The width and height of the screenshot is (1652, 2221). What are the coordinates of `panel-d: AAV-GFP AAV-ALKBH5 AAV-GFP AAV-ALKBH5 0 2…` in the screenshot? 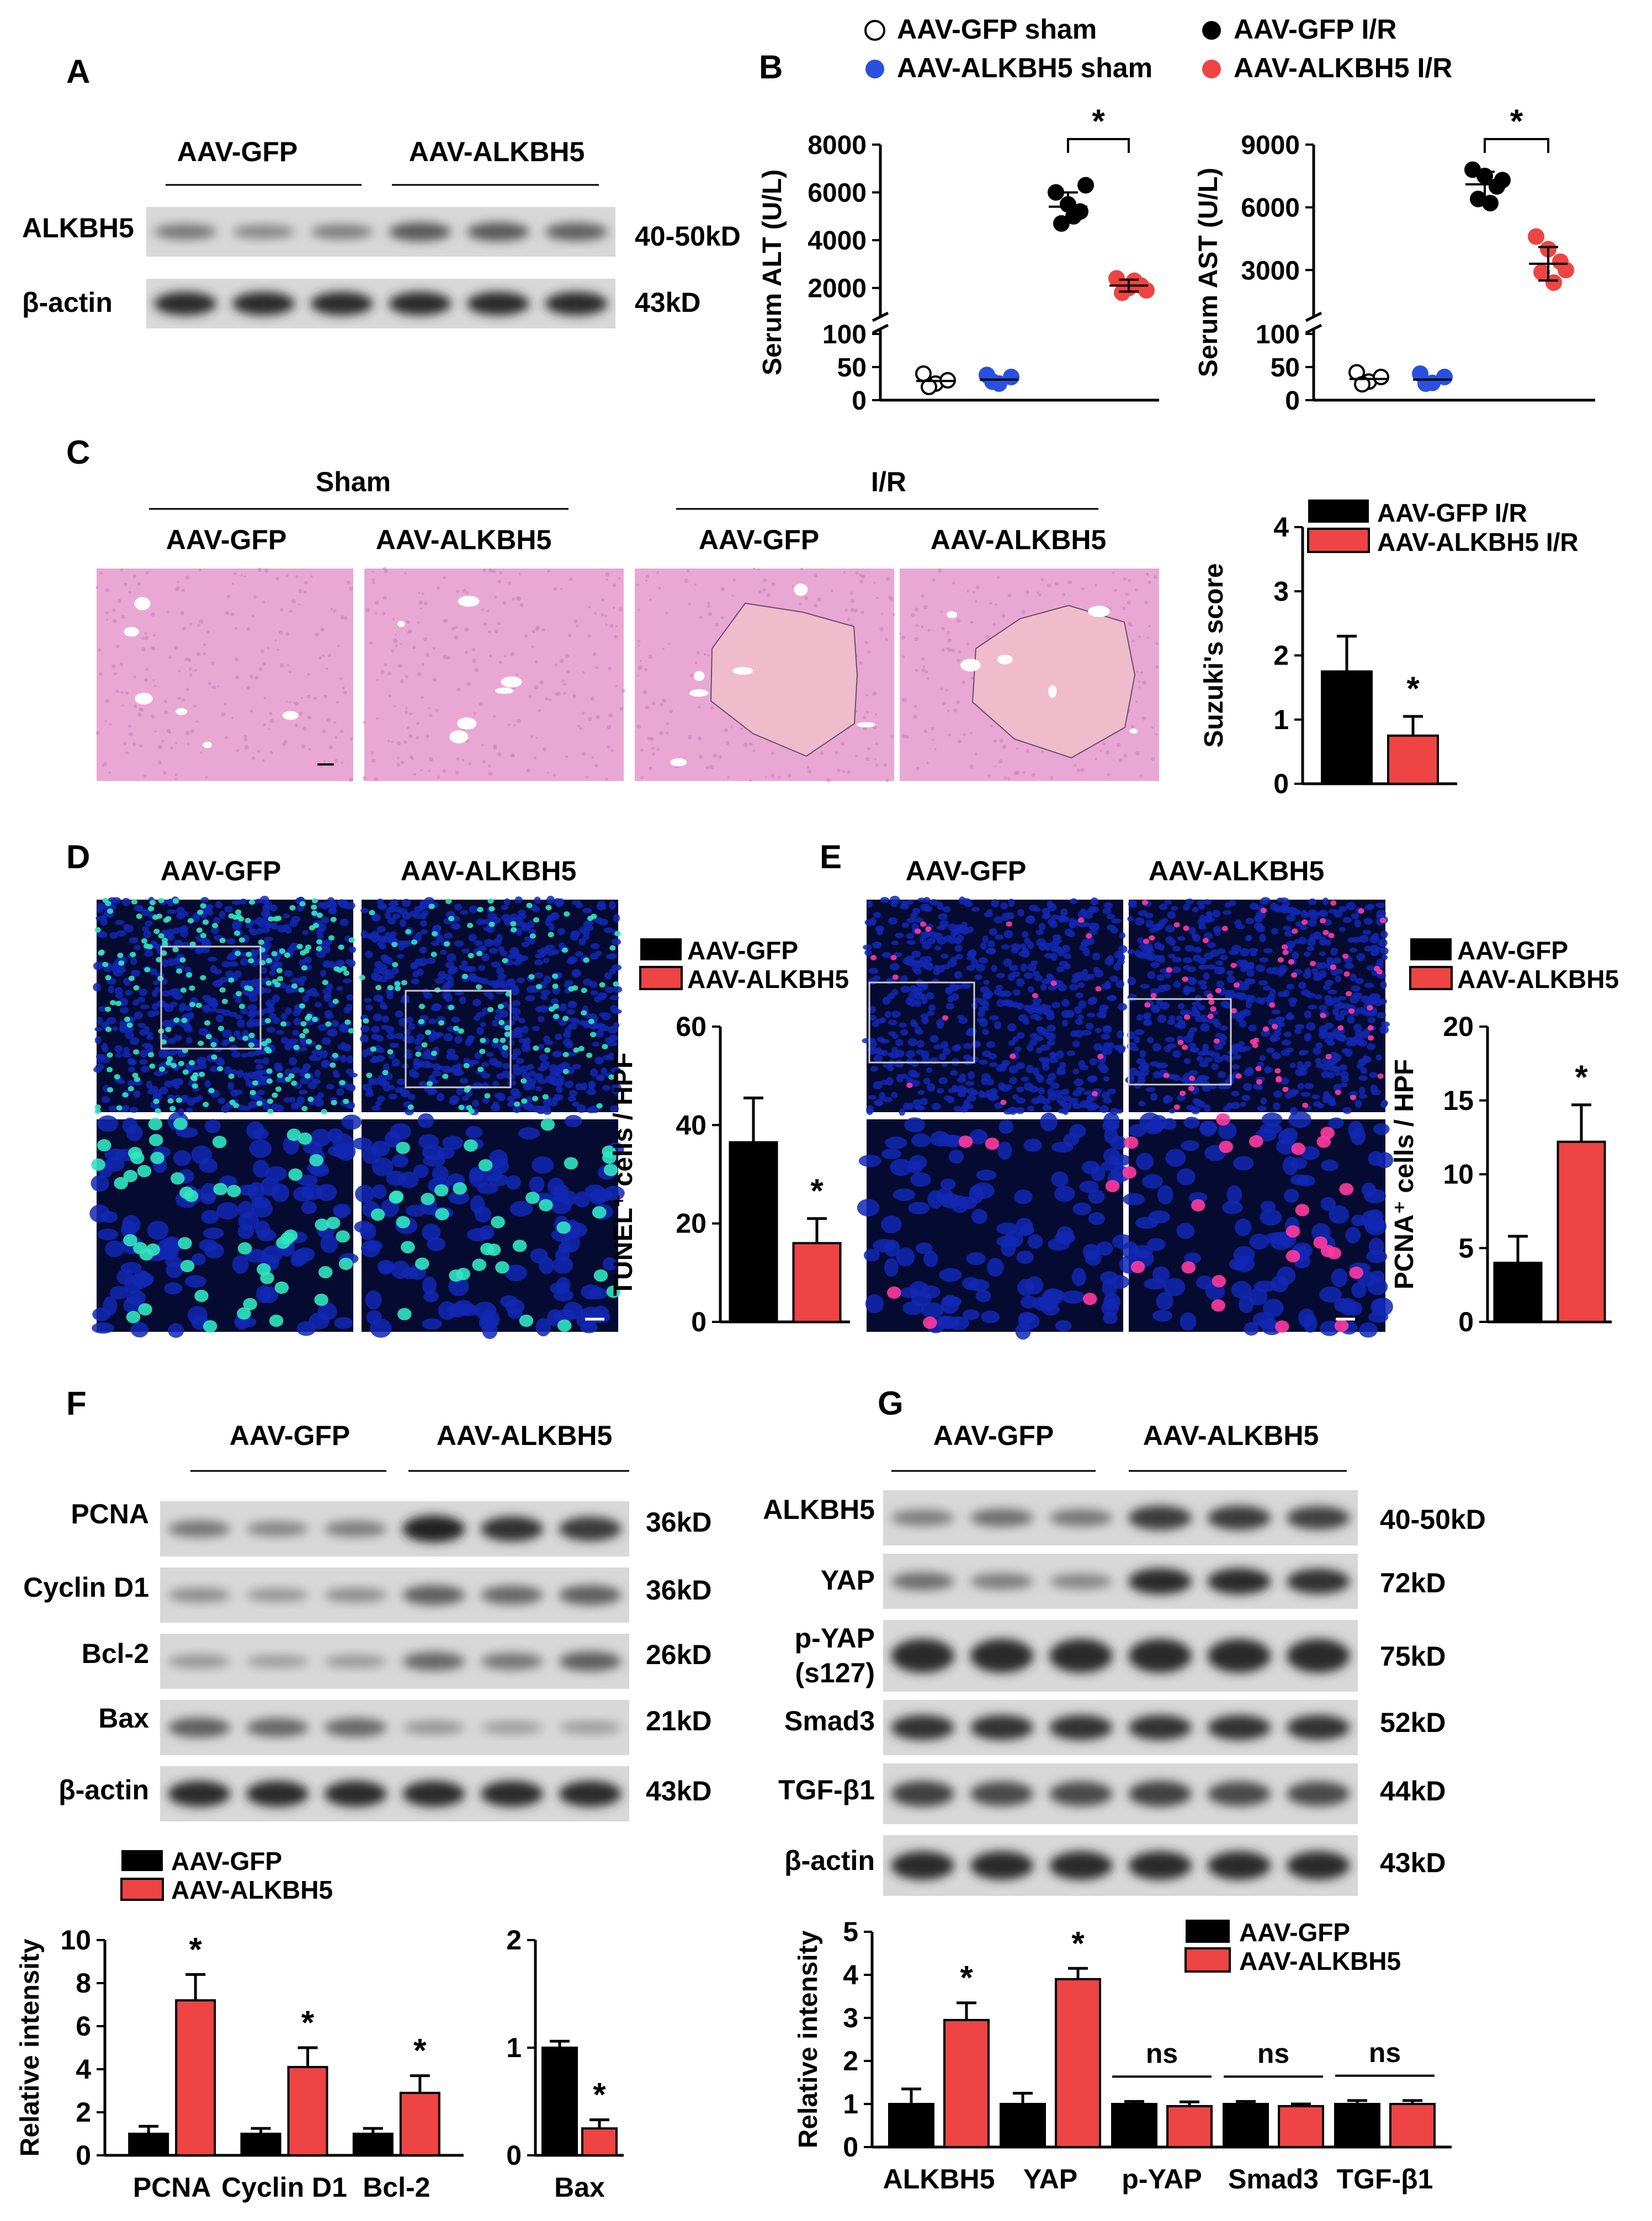 It's located at (470, 1098).